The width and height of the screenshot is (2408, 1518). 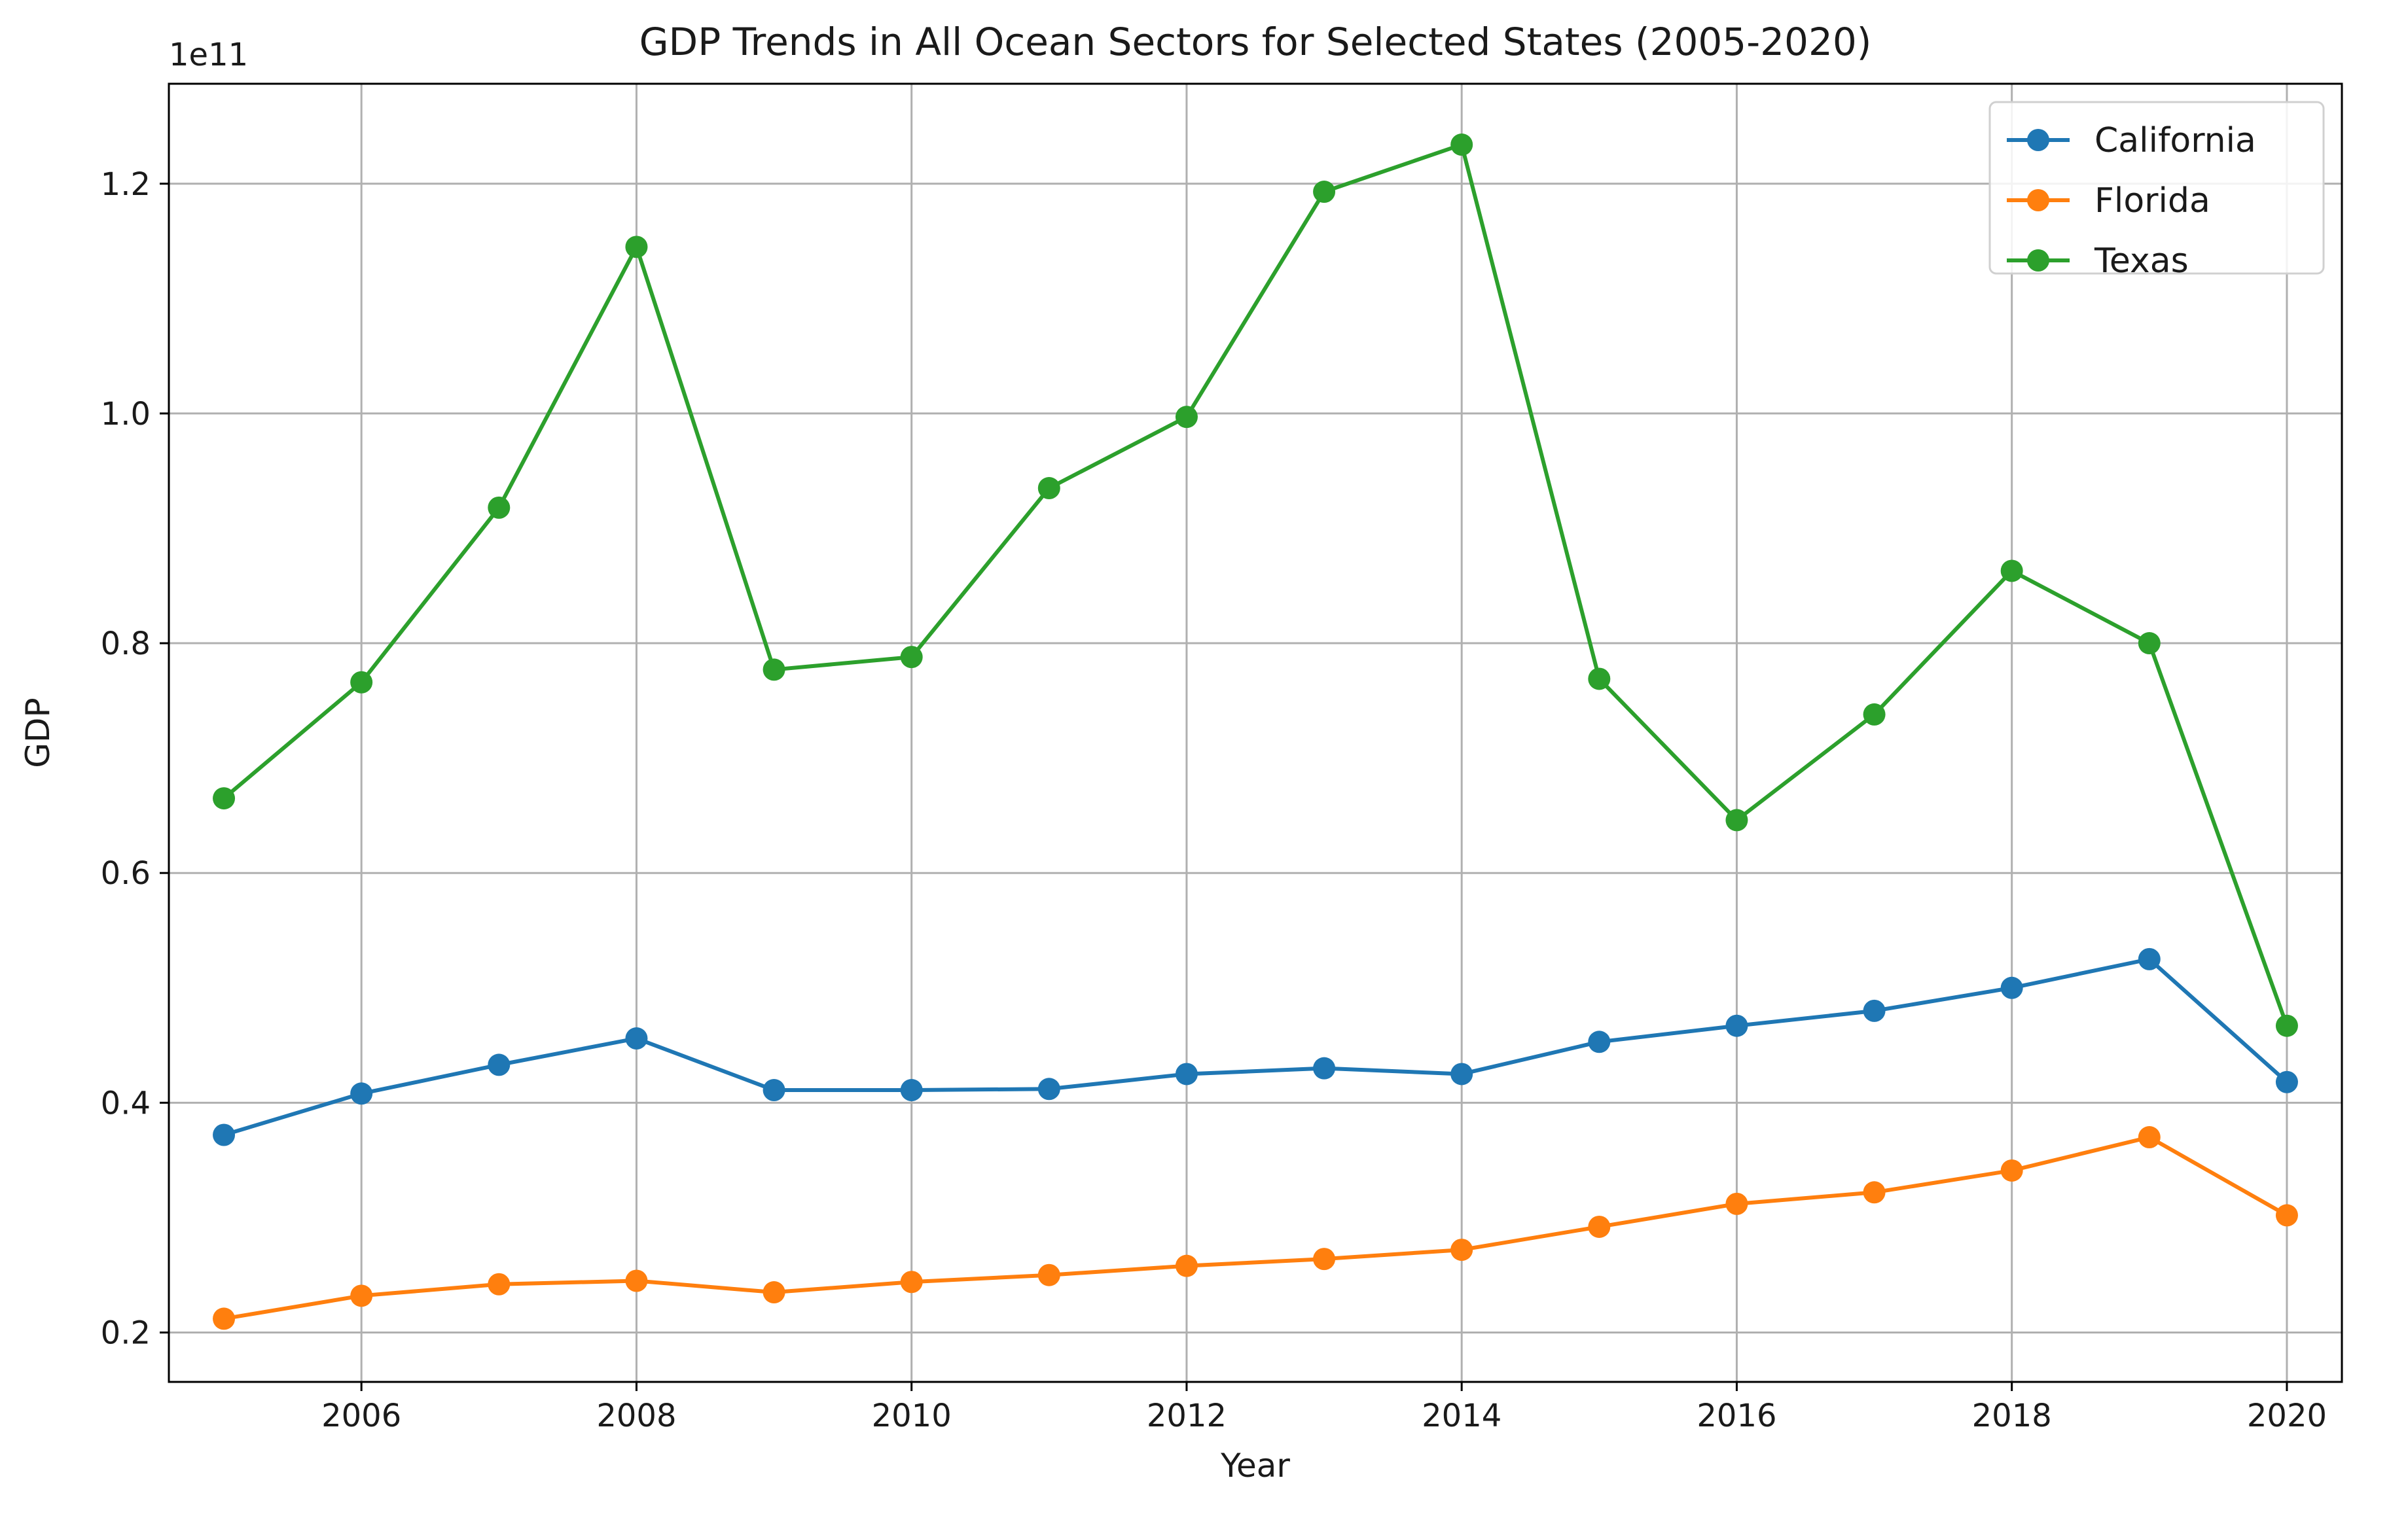 I want to click on legend-box, so click(x=2156, y=188).